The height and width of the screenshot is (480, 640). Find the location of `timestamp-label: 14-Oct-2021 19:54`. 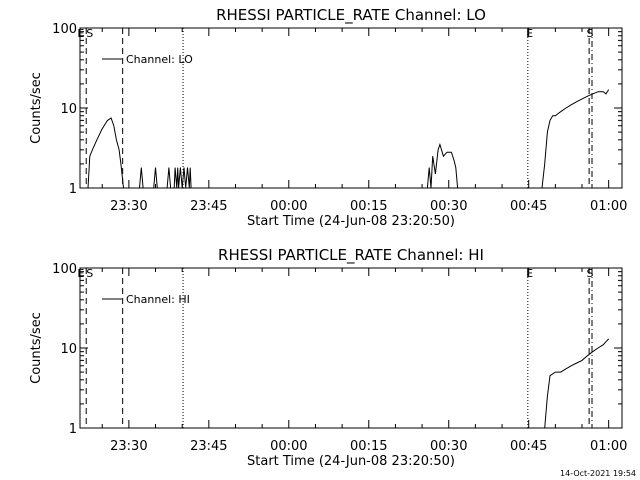

timestamp-label: 14-Oct-2021 19:54 is located at coordinates (598, 473).